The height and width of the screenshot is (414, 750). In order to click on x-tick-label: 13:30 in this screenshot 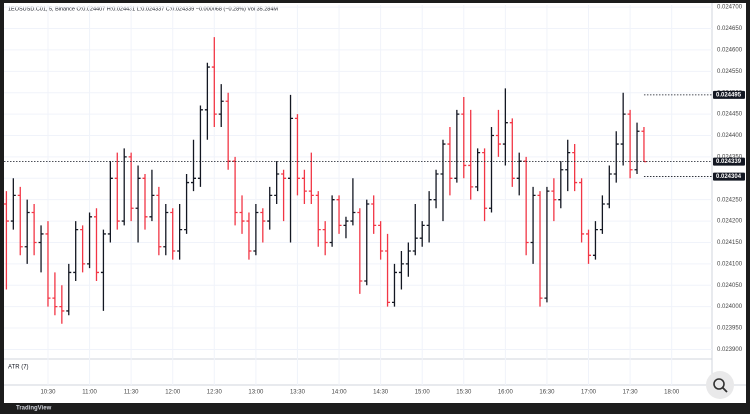, I will do `click(298, 393)`.